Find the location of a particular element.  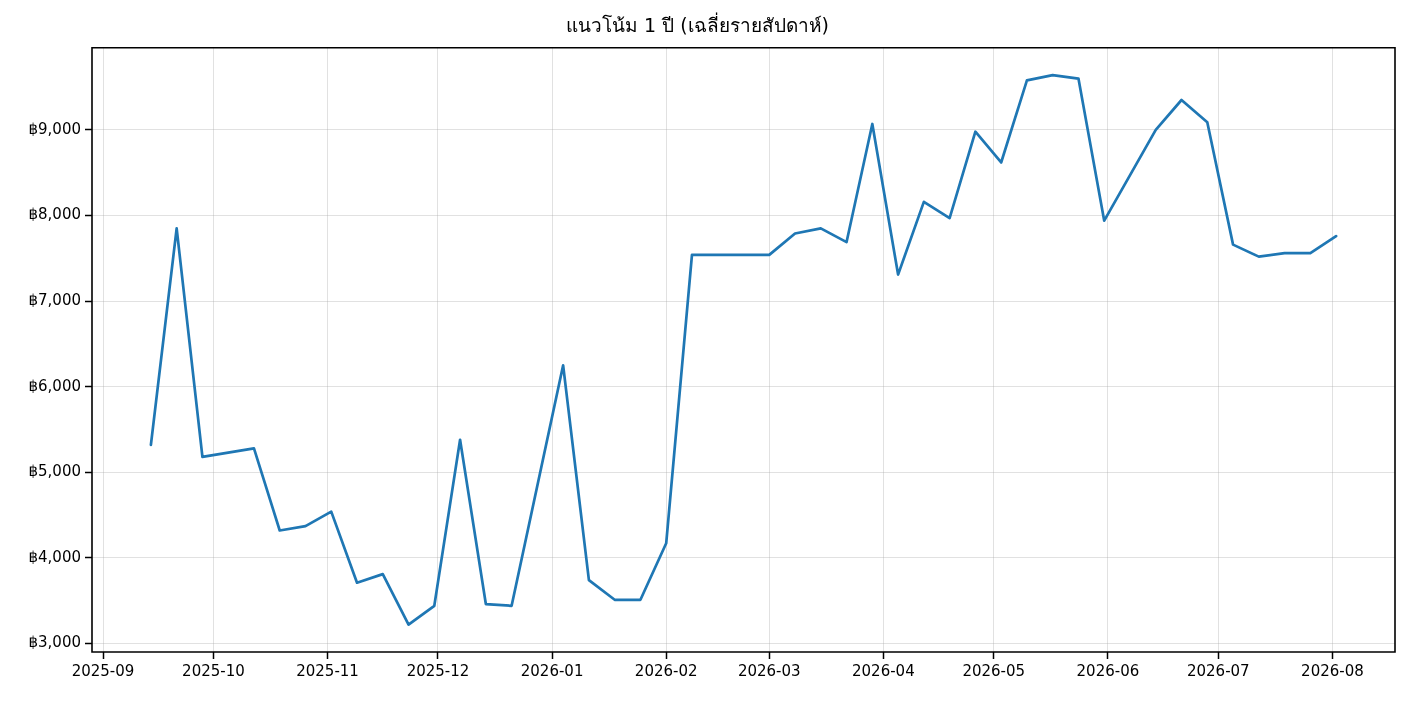

x-tick-label: 2025-11 is located at coordinates (327, 670).